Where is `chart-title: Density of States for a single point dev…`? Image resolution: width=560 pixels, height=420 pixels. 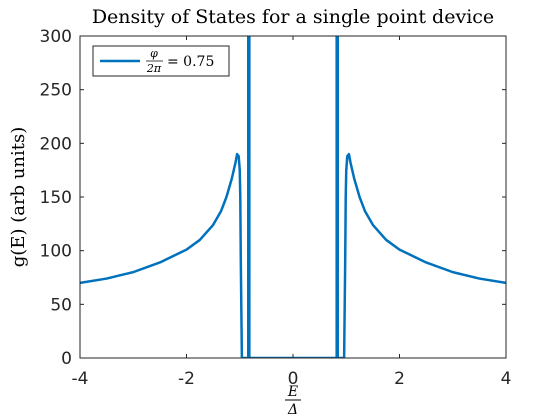
chart-title: Density of States for a single point dev… is located at coordinates (293, 17).